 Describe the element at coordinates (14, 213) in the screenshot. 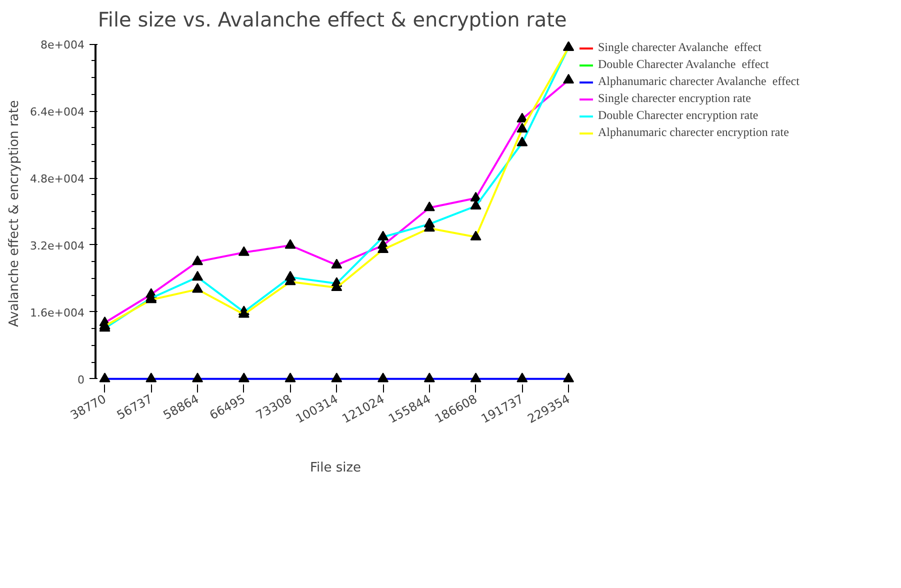

I see `y-axis-title: Avalanche effect & encryption rate` at that location.